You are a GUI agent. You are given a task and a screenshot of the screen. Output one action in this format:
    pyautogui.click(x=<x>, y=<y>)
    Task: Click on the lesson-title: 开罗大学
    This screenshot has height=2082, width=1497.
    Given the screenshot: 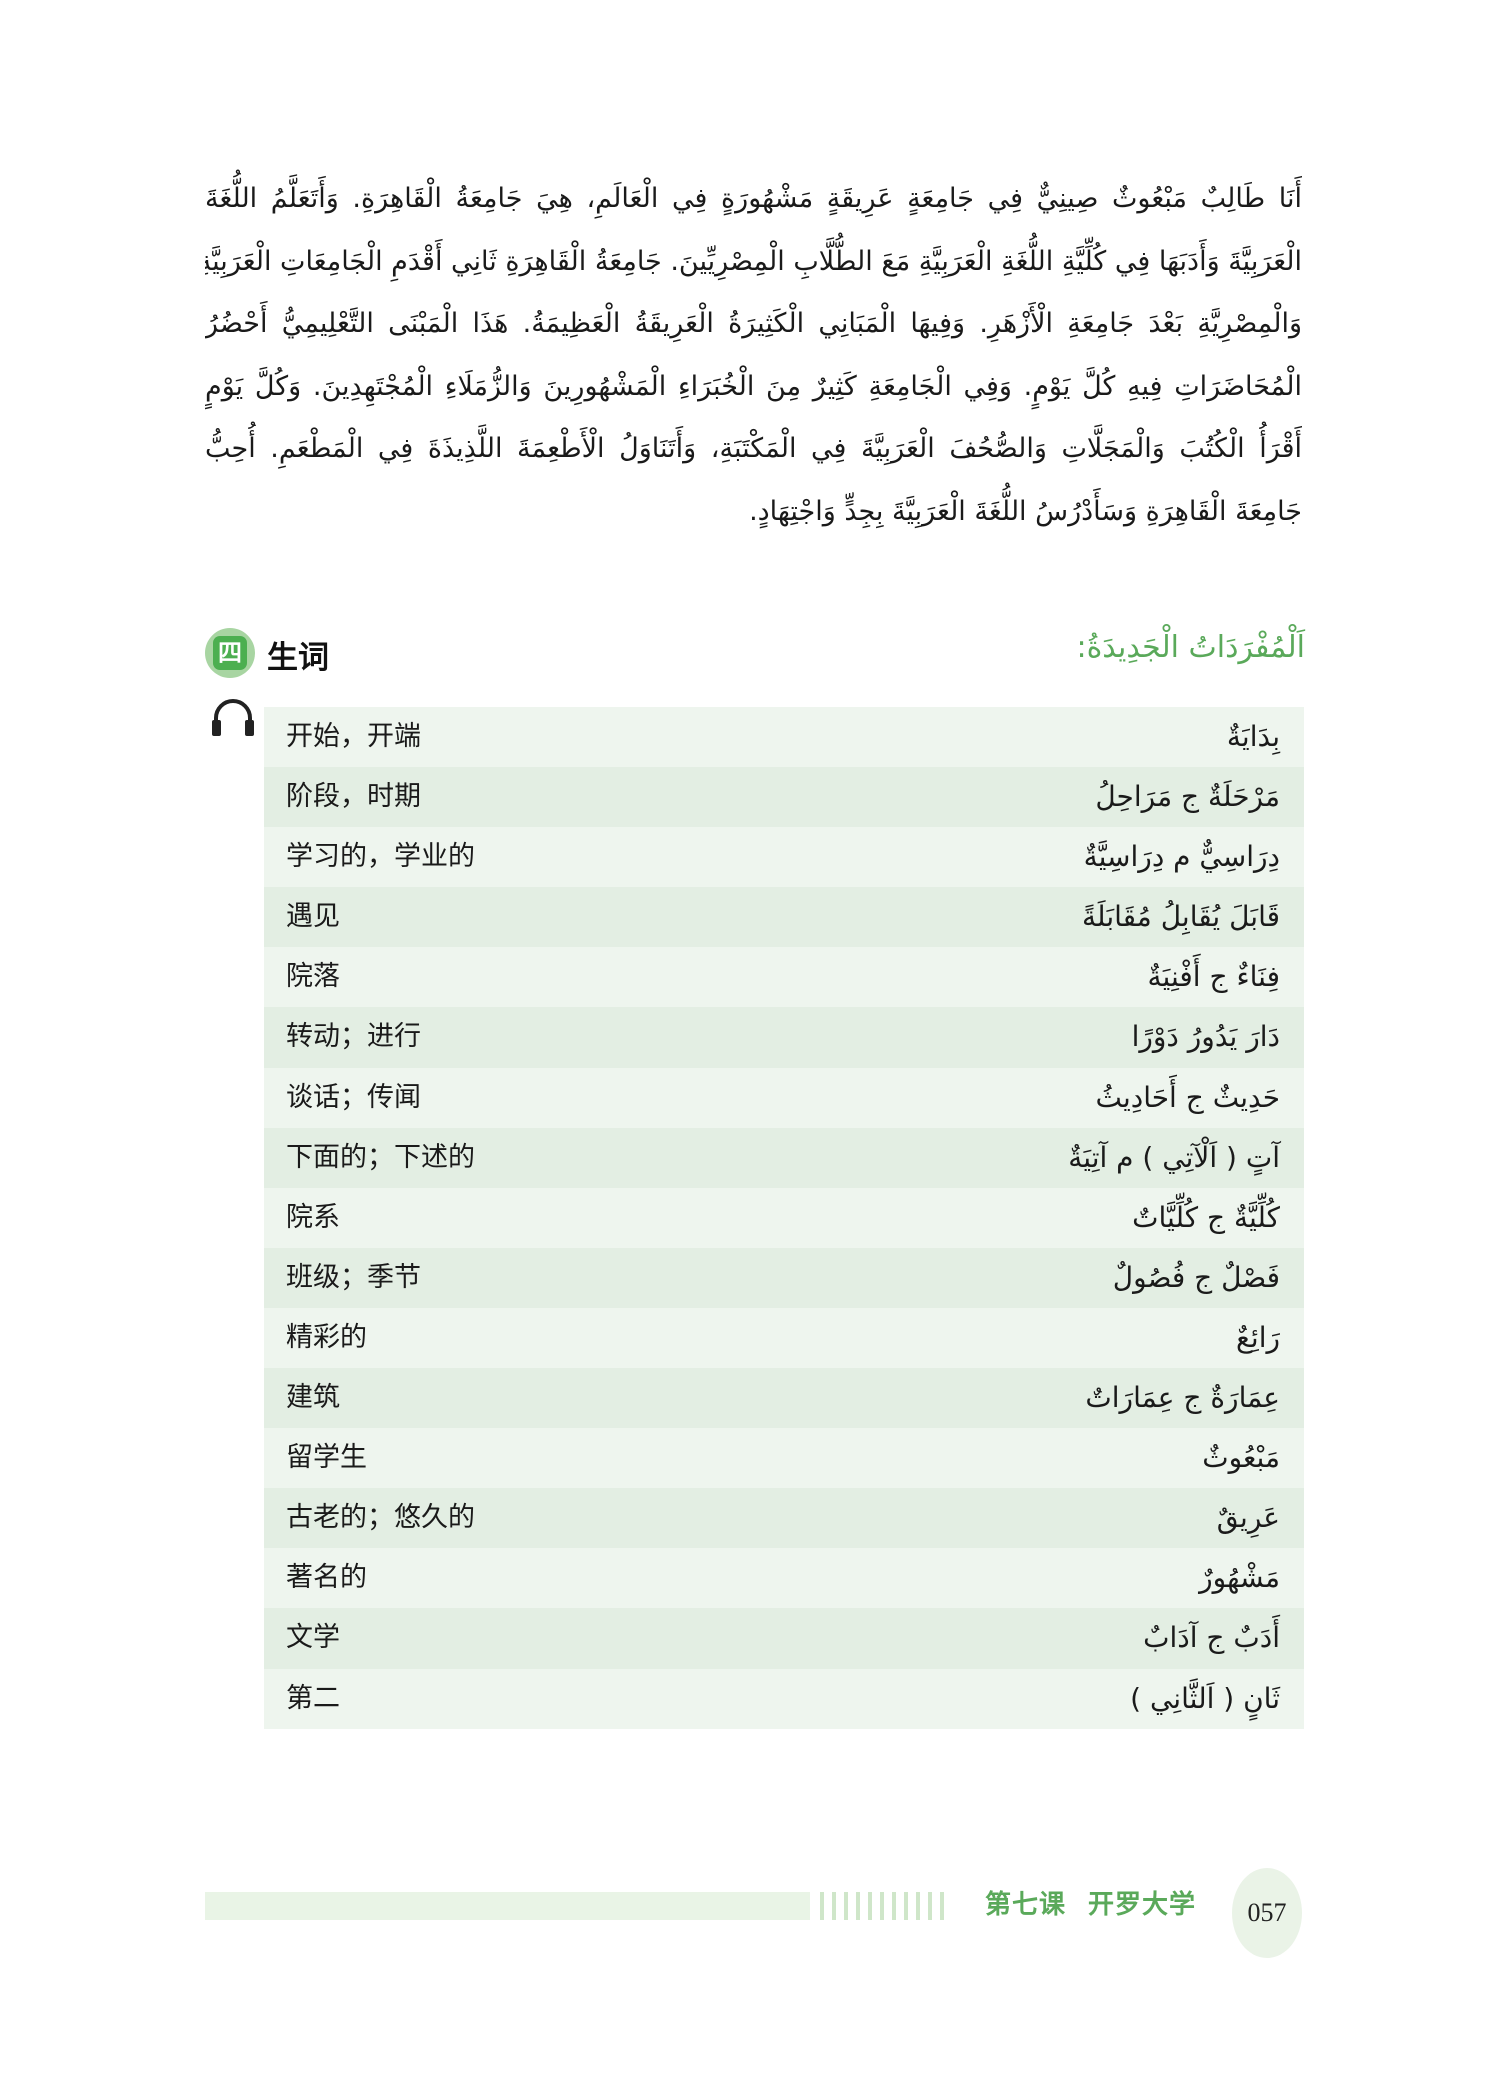 What is the action you would take?
    pyautogui.click(x=1142, y=1905)
    